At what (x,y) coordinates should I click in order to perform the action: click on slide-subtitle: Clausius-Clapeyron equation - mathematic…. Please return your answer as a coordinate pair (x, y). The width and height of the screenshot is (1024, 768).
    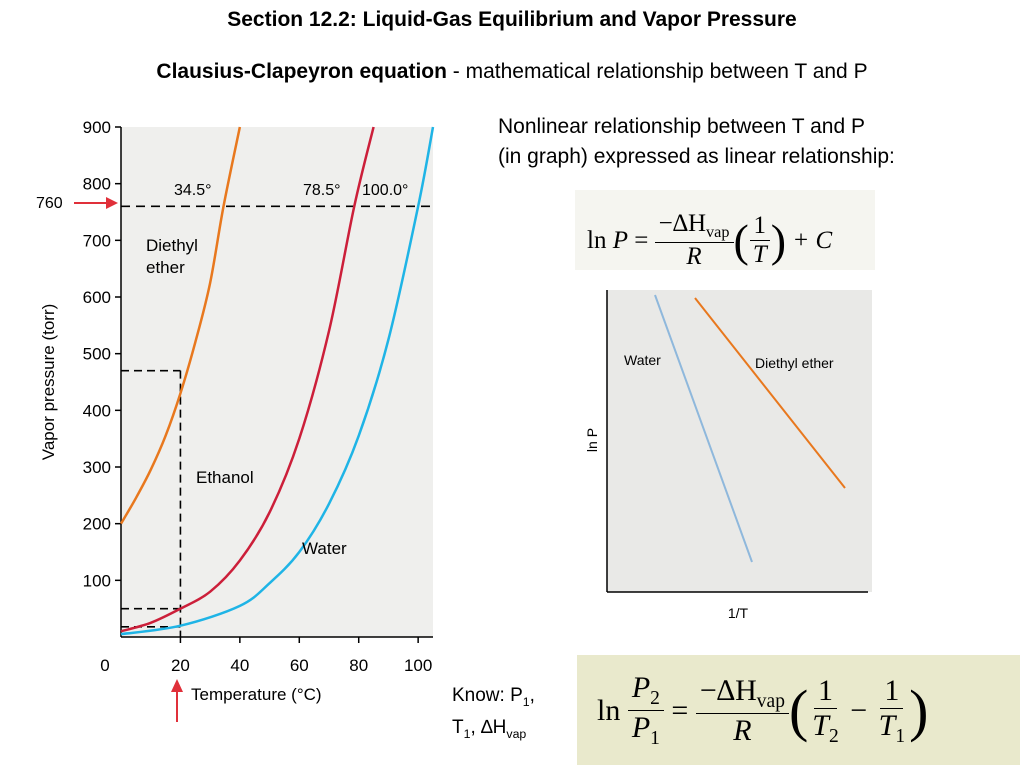
    Looking at the image, I should click on (512, 72).